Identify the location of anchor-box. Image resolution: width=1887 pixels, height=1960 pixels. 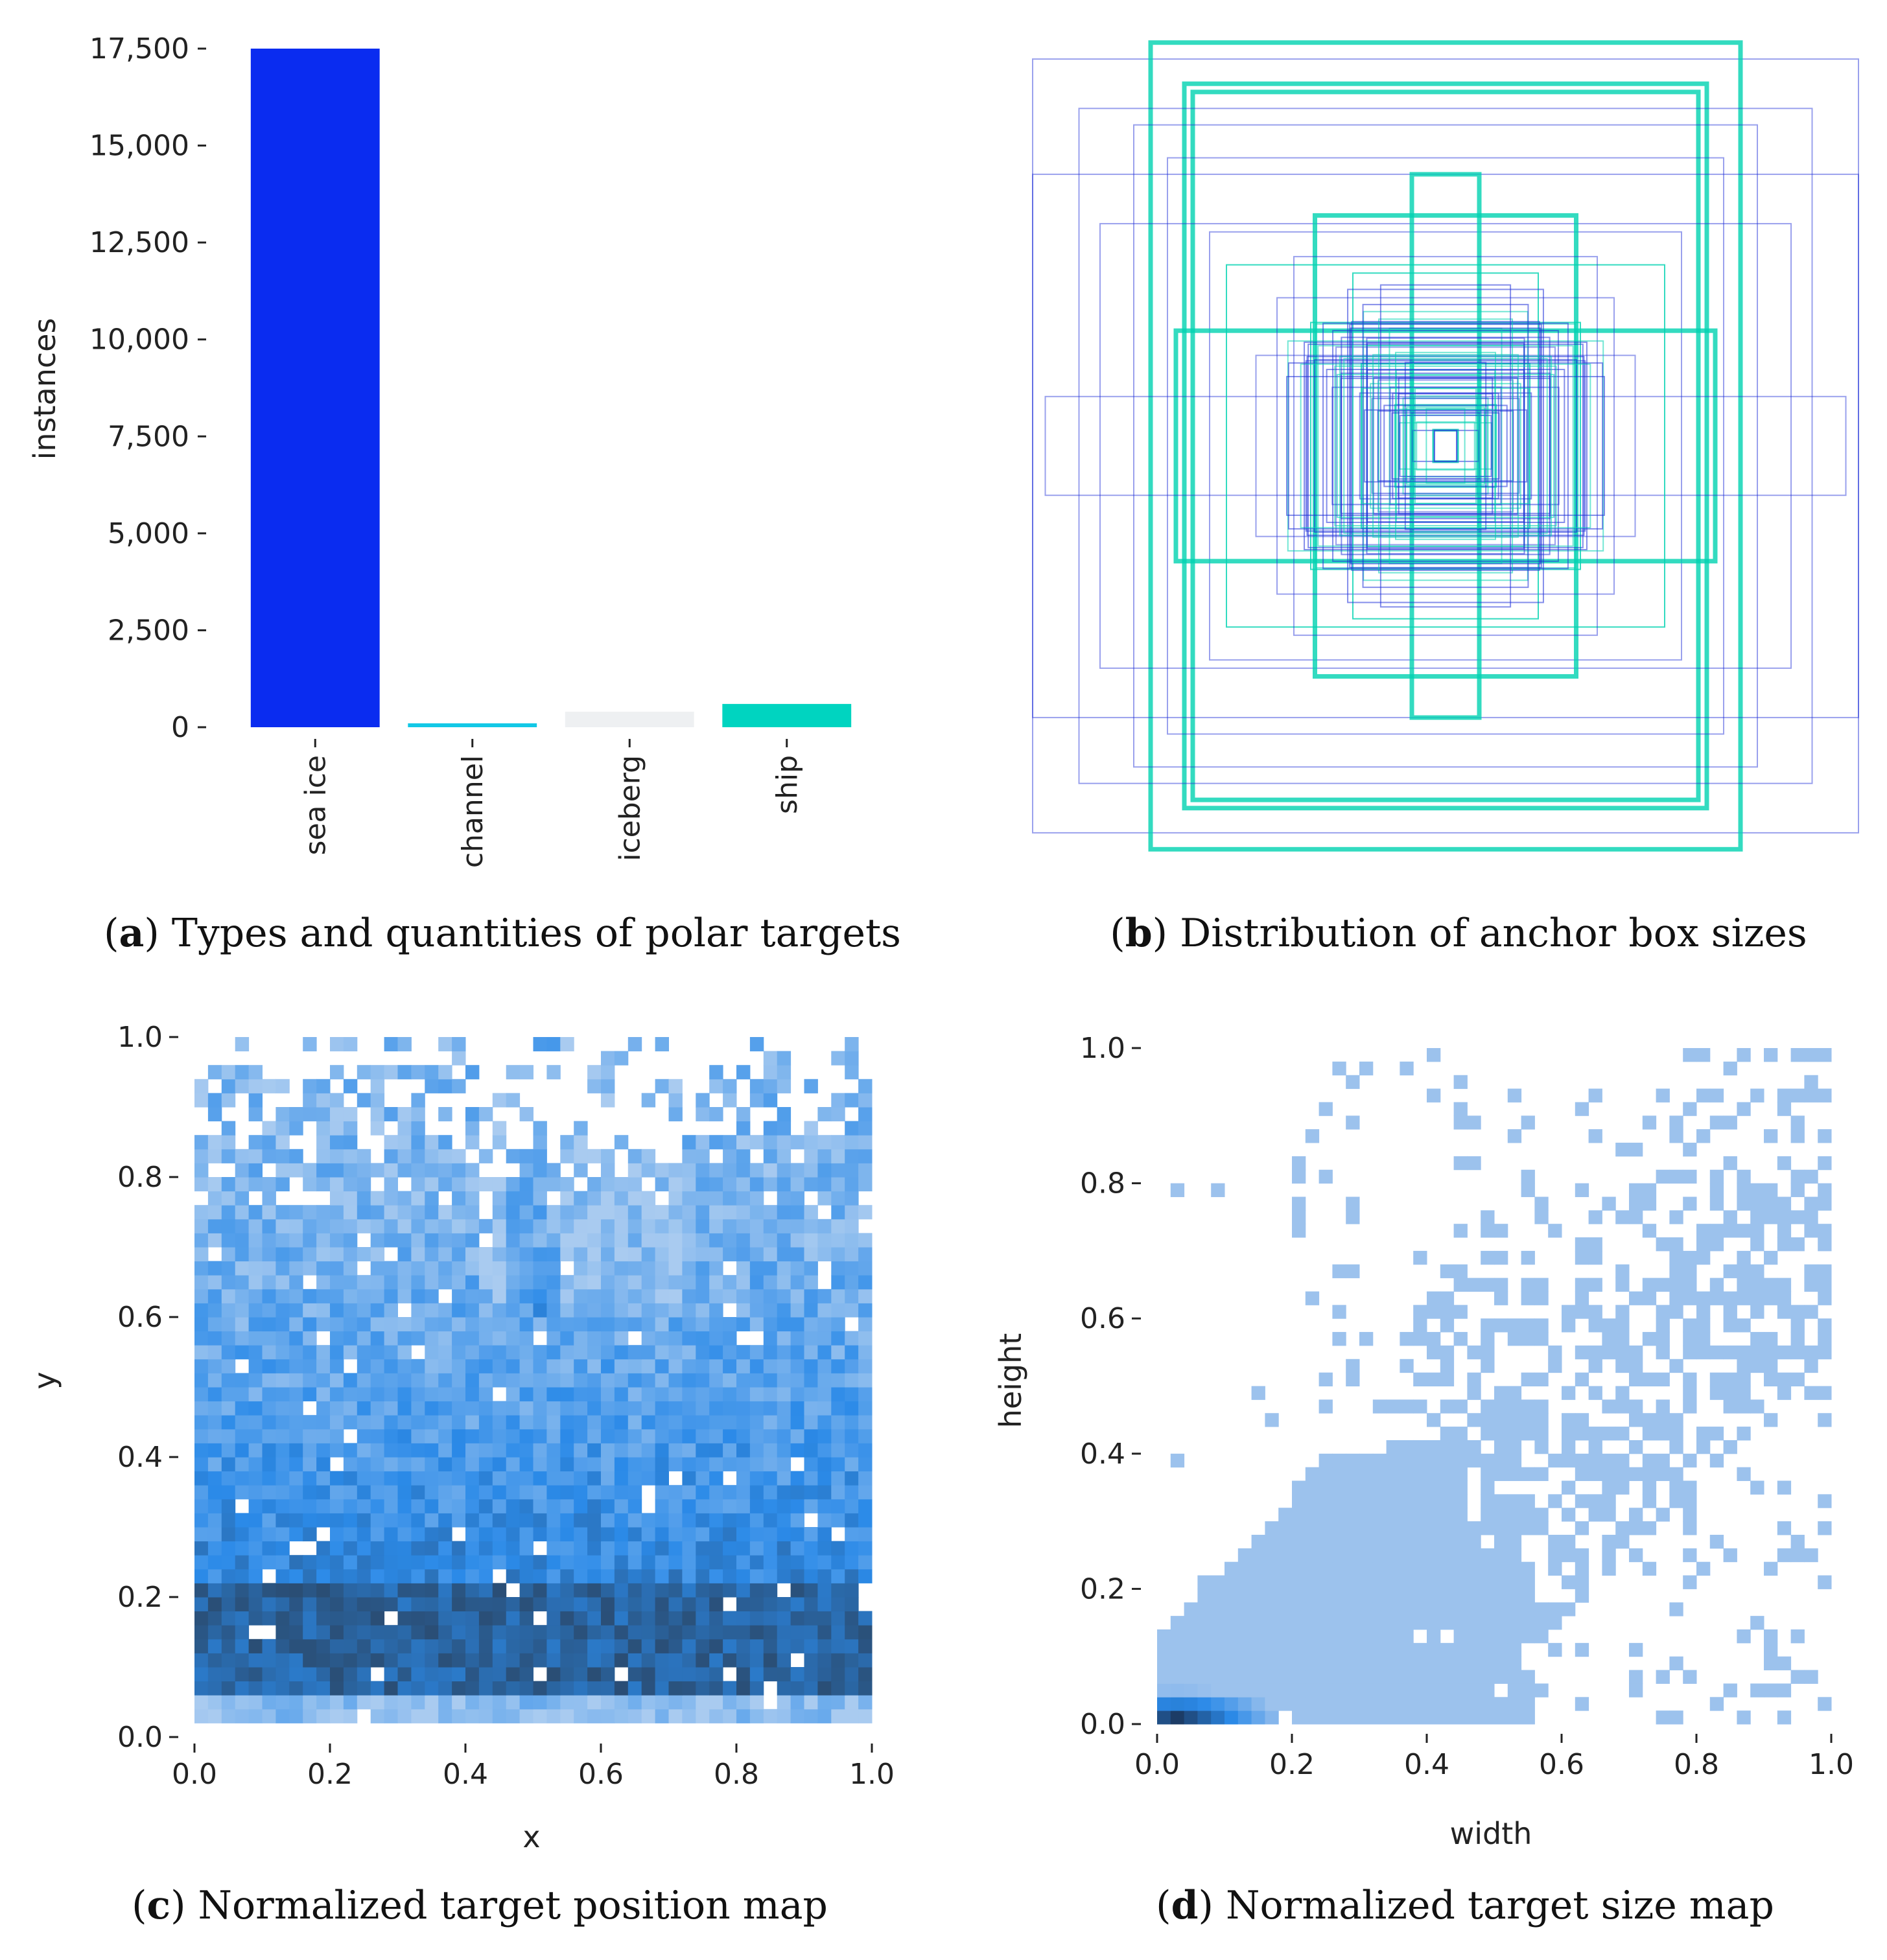
(1445, 446).